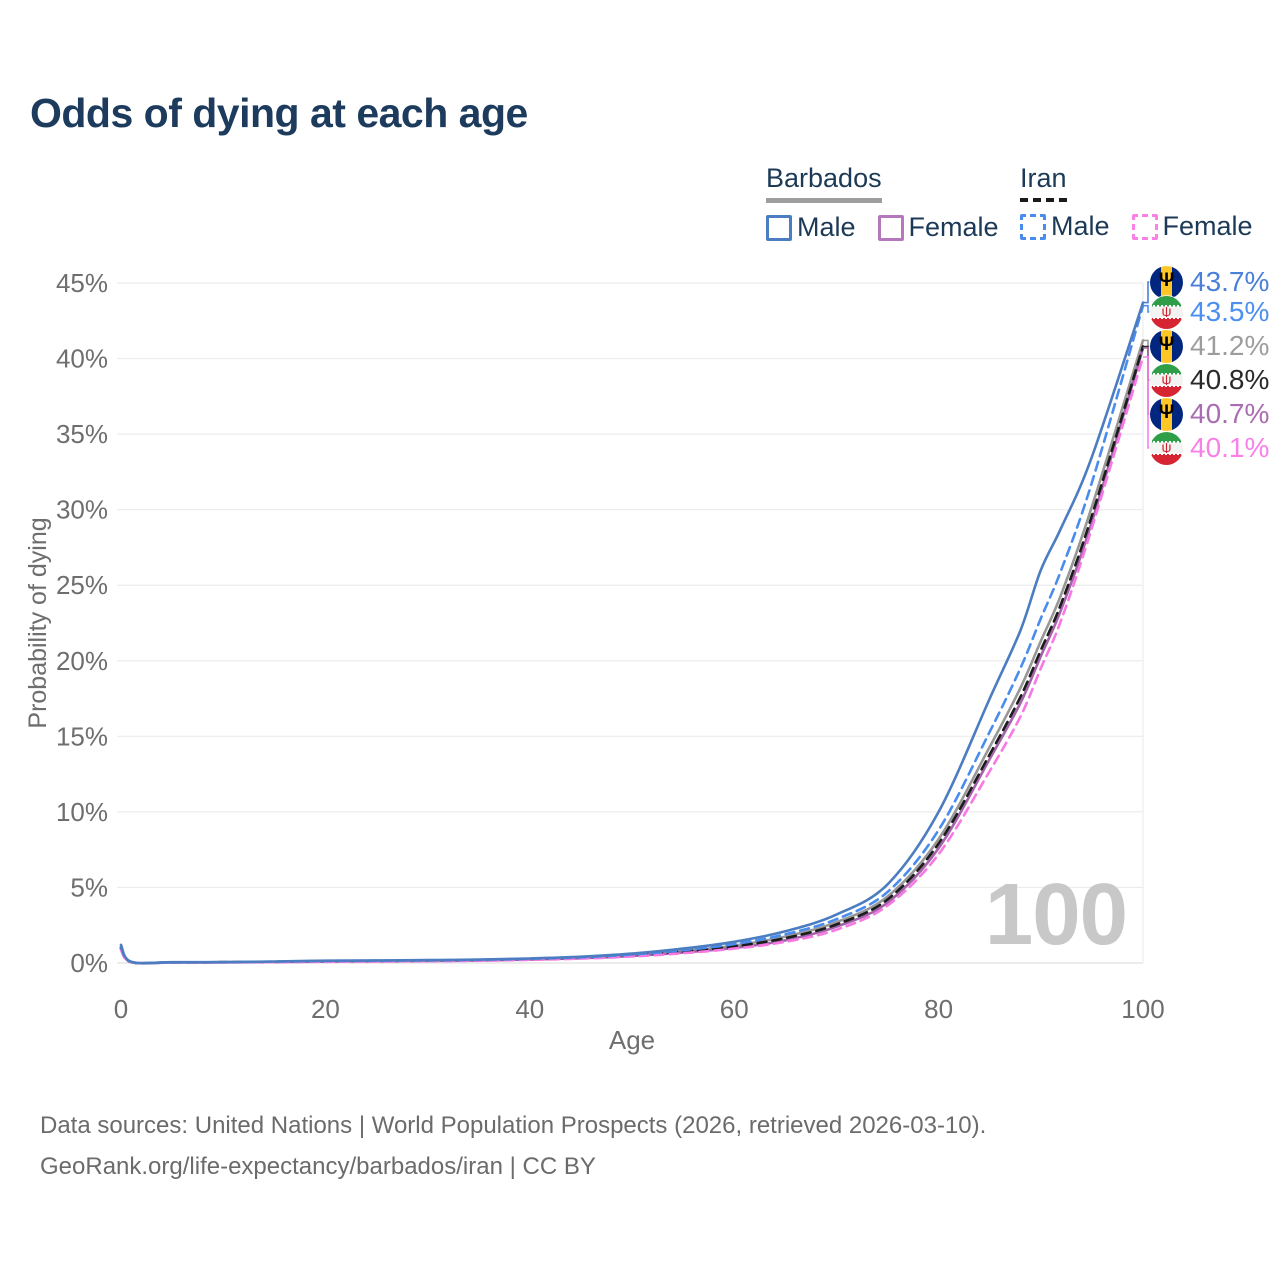 The height and width of the screenshot is (1280, 1280). What do you see at coordinates (1147, 202) in the screenshot?
I see `legend-group-iran: Iran Male Female` at bounding box center [1147, 202].